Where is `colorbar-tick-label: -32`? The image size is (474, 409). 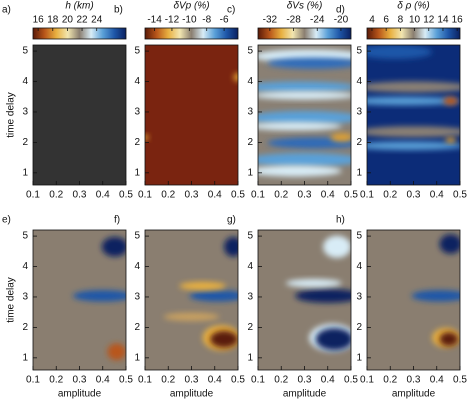
colorbar-tick-label: -32 is located at coordinates (270, 20).